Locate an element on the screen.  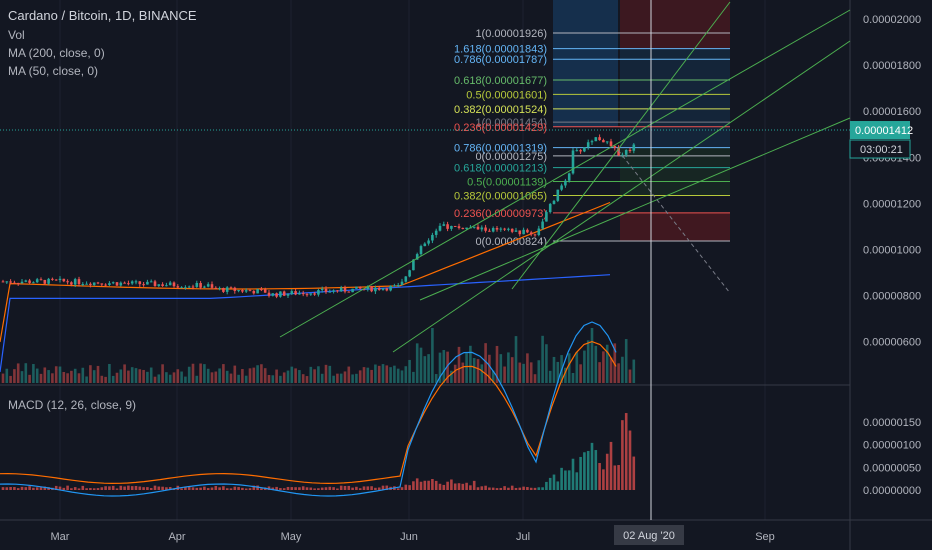
indicator-vol: Vol is located at coordinates (16, 35).